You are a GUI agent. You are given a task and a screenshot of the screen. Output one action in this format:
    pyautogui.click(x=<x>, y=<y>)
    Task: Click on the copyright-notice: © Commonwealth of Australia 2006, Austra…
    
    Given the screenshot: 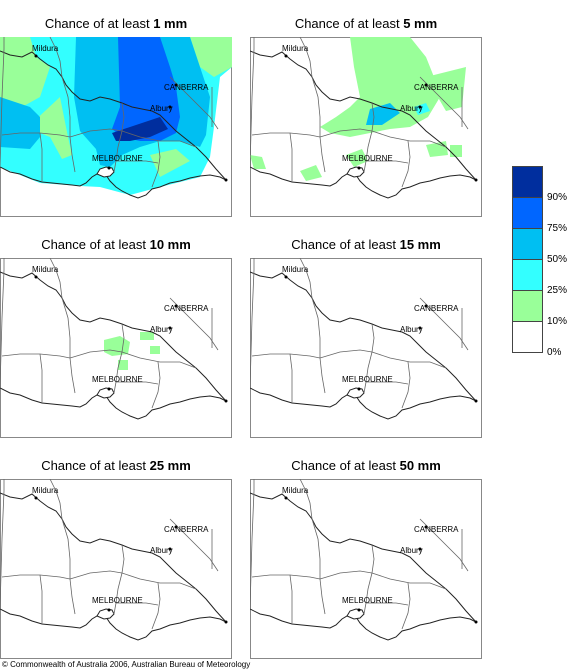 What is the action you would take?
    pyautogui.click(x=126, y=664)
    